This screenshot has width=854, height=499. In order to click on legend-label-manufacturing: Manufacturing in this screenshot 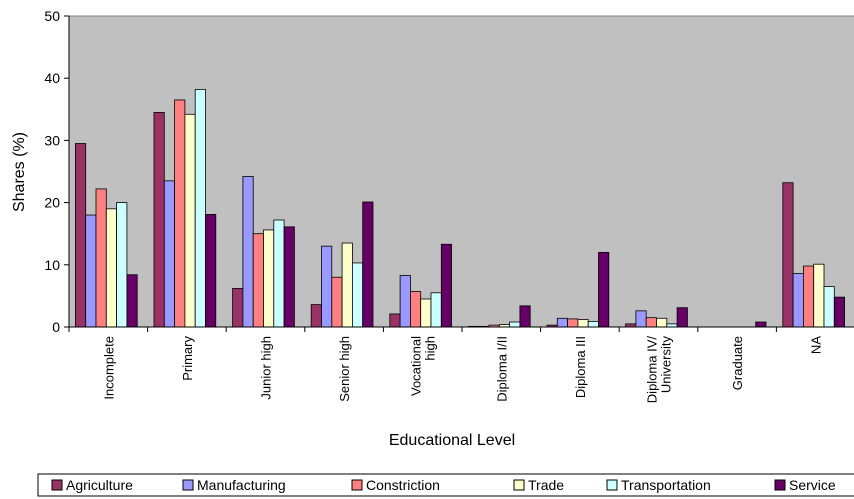, I will do `click(241, 485)`.